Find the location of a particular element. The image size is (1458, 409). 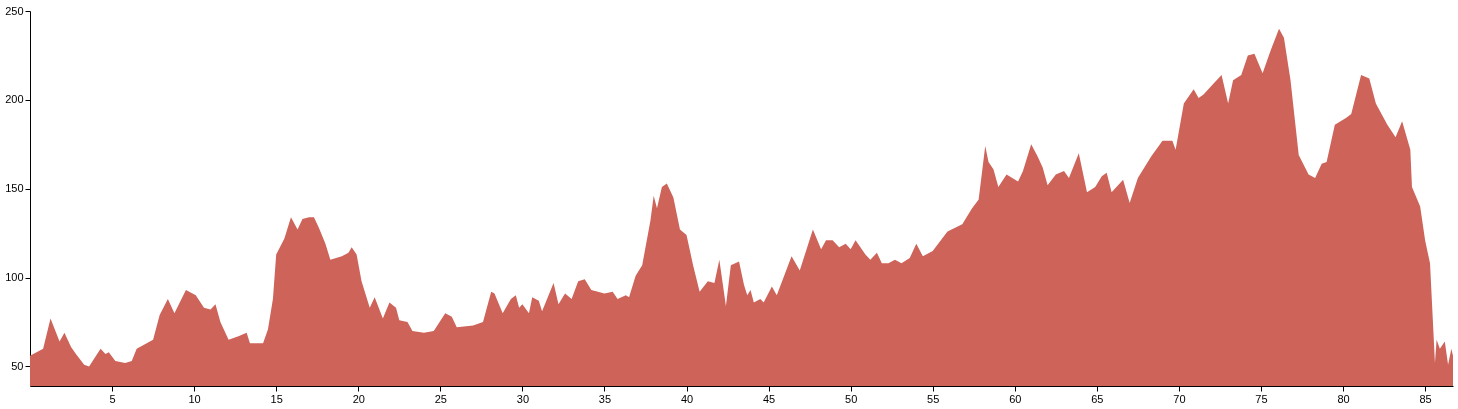

x-tick-label: 70 is located at coordinates (1179, 398).